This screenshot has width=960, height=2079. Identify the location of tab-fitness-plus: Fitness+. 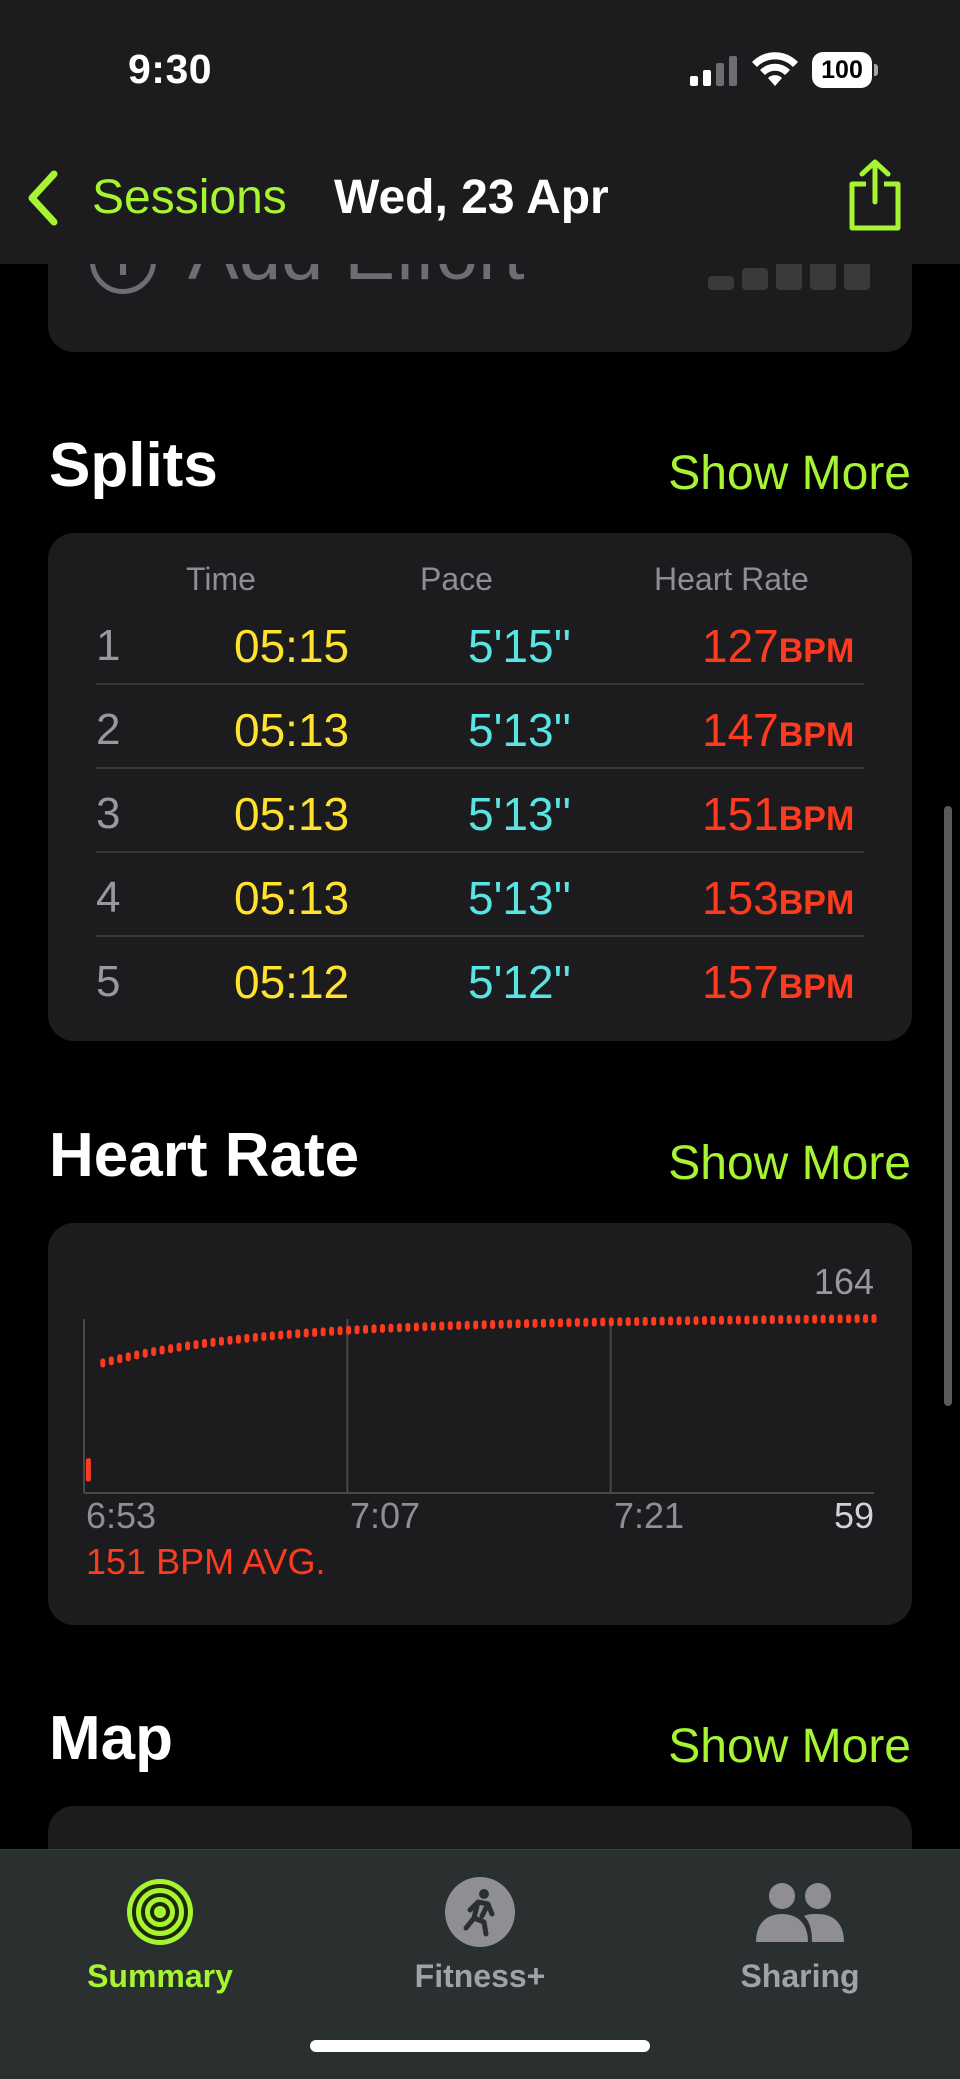
(480, 1940).